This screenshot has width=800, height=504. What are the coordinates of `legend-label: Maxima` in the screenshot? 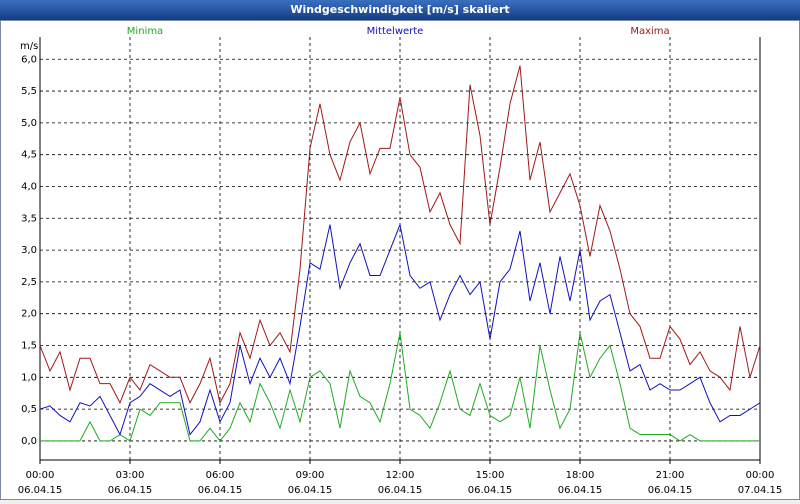 It's located at (649, 31).